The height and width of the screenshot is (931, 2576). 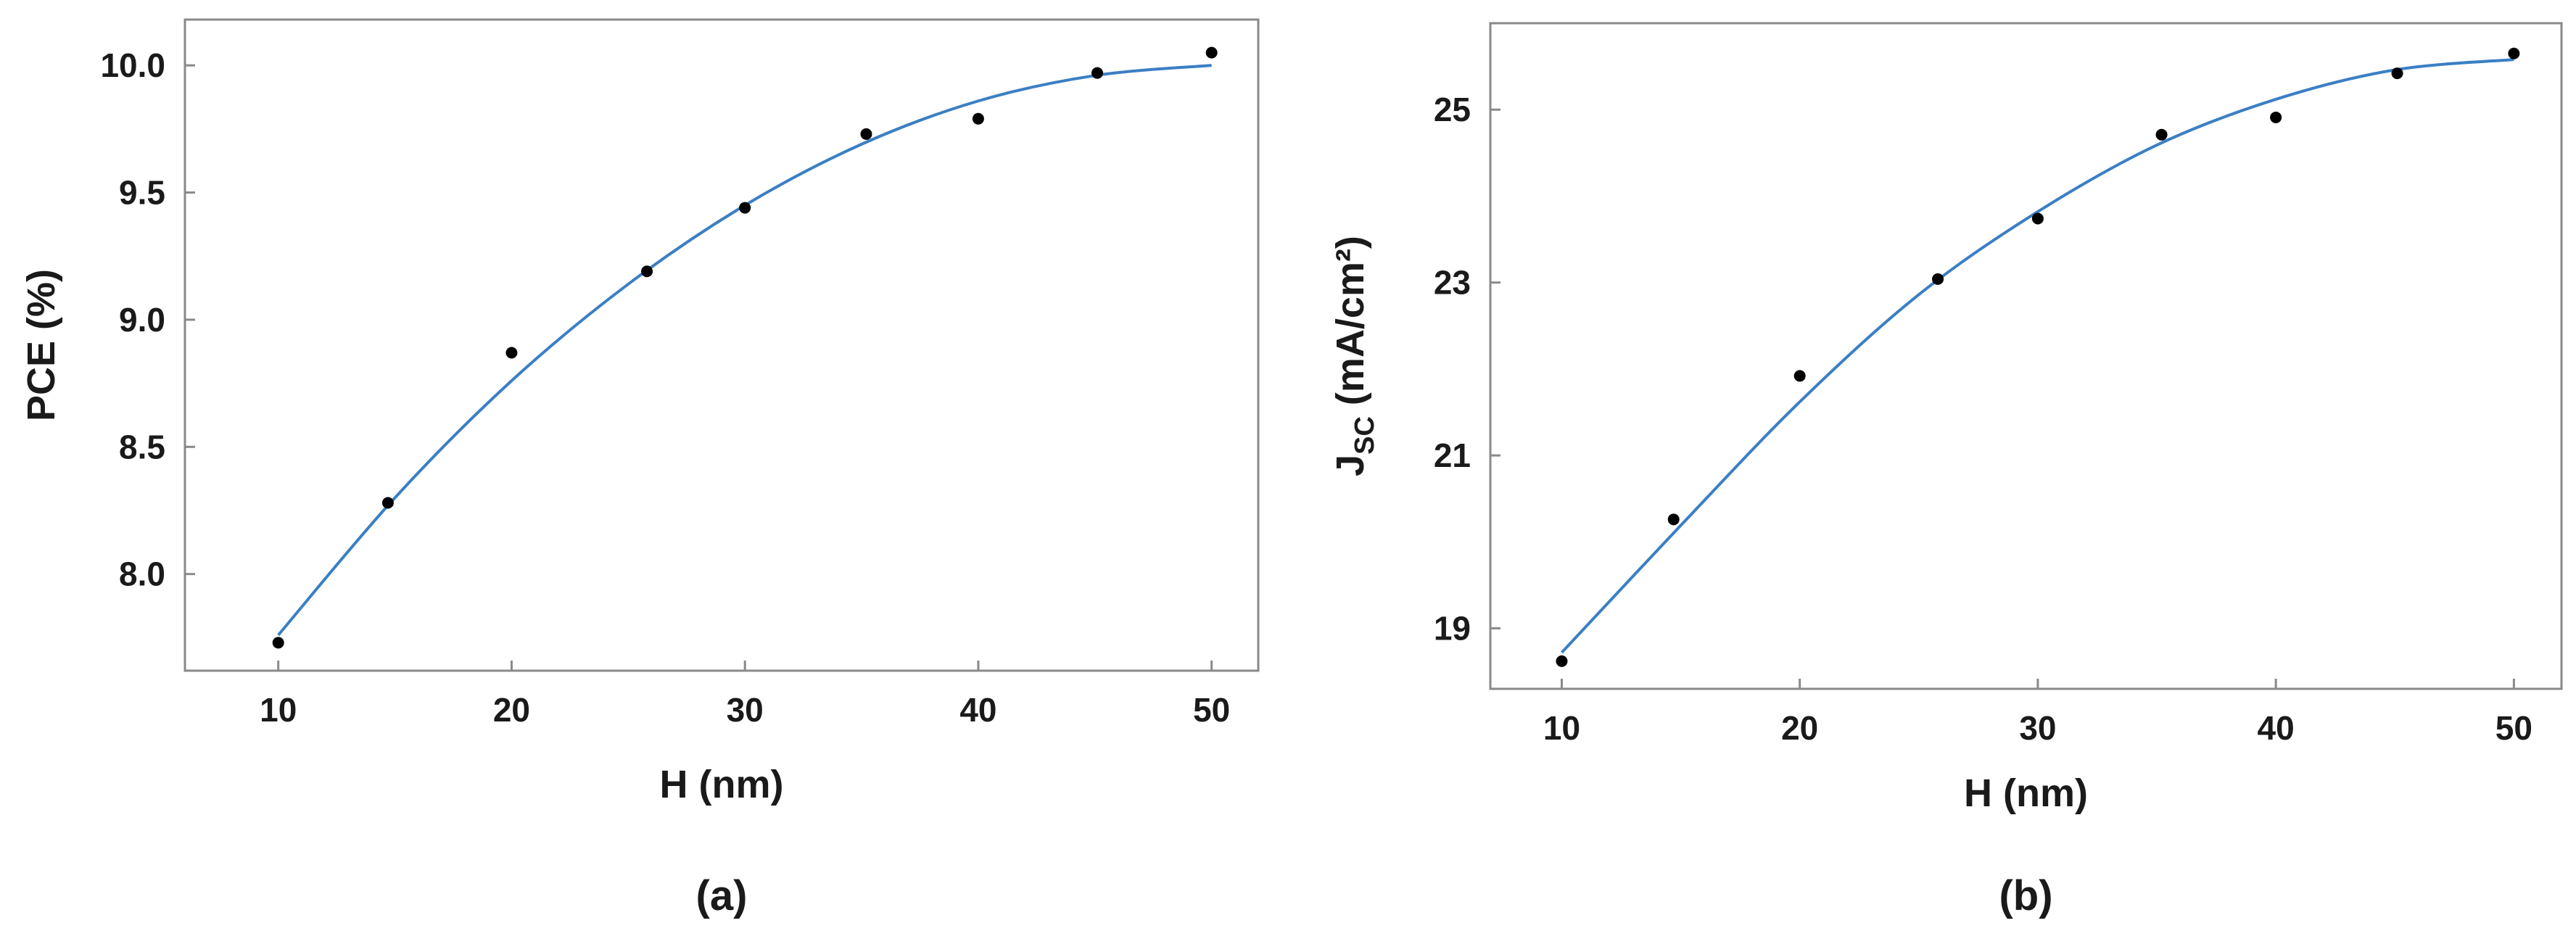 I want to click on y-axis-label-main: J, so click(x=1350, y=465).